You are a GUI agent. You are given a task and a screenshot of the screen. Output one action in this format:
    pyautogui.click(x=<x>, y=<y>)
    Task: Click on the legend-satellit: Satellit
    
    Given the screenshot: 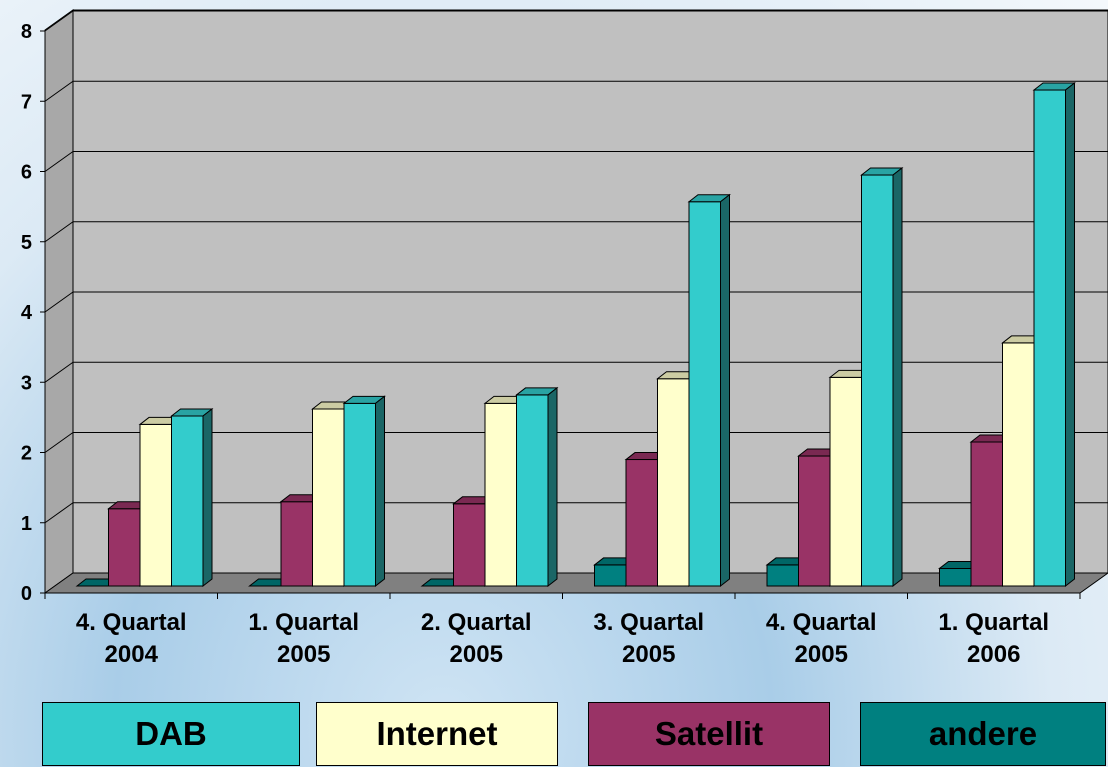 What is the action you would take?
    pyautogui.click(x=709, y=734)
    